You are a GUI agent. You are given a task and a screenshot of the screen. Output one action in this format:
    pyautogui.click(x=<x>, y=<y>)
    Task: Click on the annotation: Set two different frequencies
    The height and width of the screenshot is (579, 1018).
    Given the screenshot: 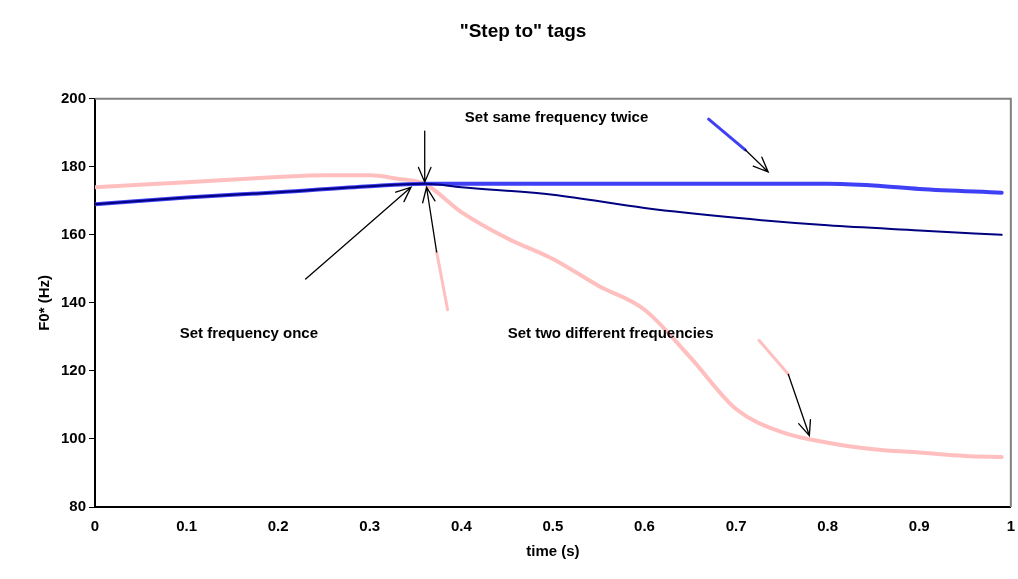 What is the action you would take?
    pyautogui.click(x=610, y=332)
    